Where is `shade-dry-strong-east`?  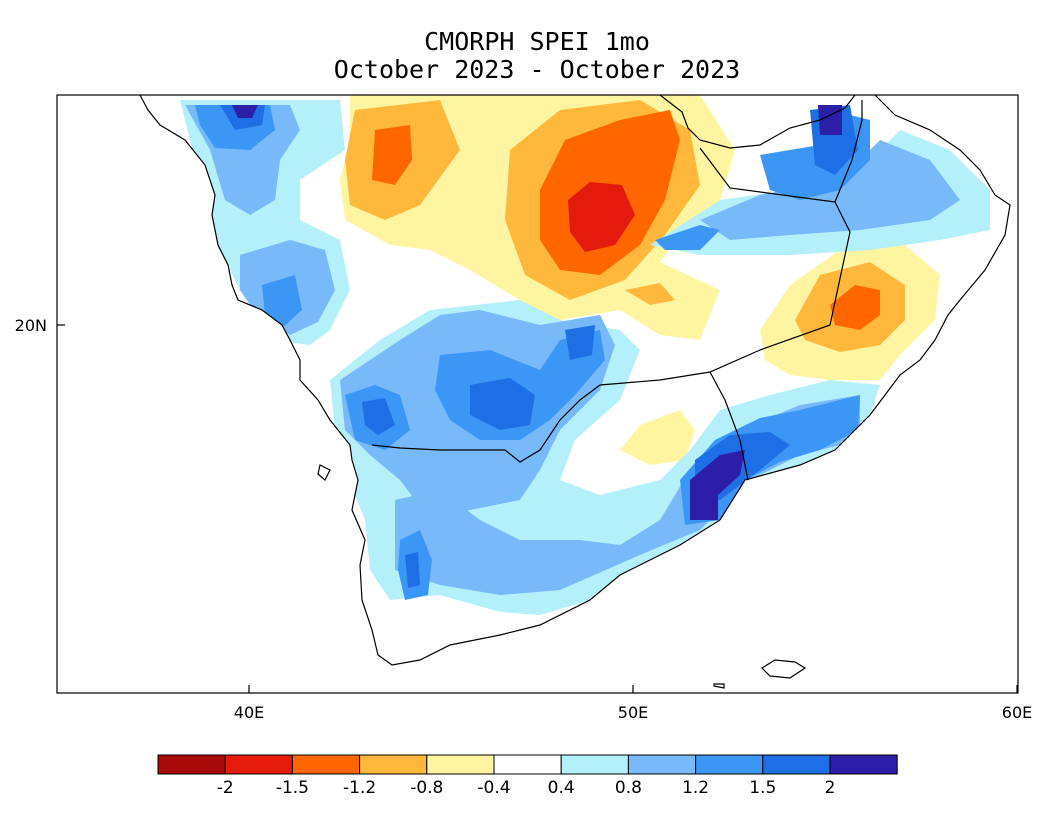
shade-dry-strong-east is located at coordinates (855, 307).